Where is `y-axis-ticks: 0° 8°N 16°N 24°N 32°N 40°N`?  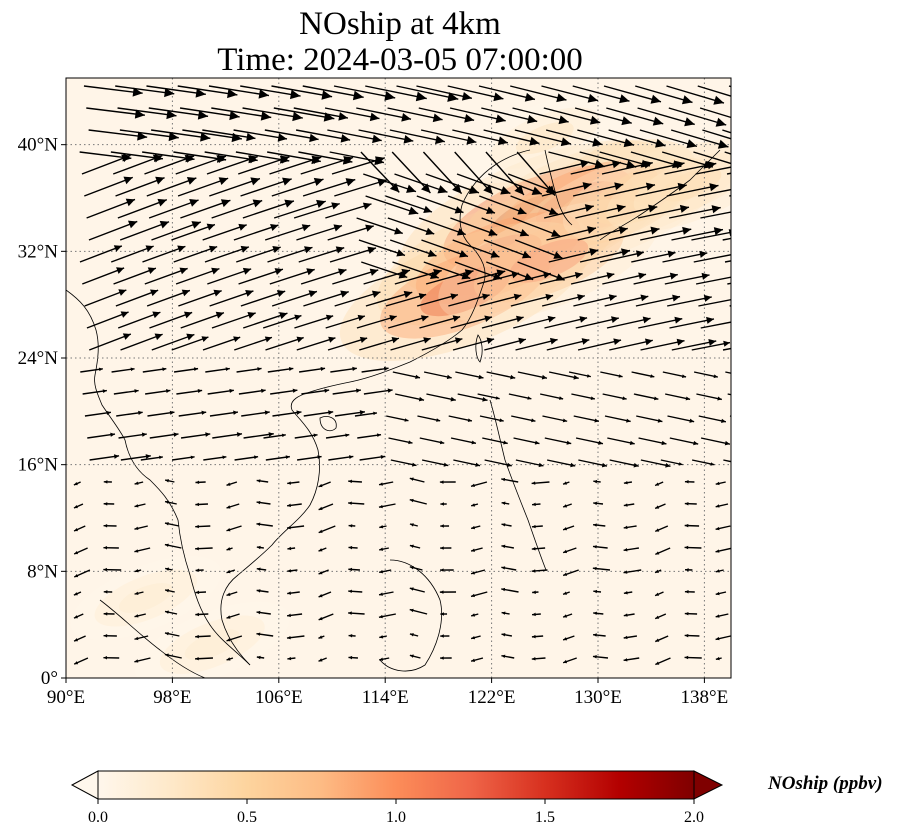 y-axis-ticks: 0° 8°N 16°N 24°N 32°N 40°N is located at coordinates (42, 412).